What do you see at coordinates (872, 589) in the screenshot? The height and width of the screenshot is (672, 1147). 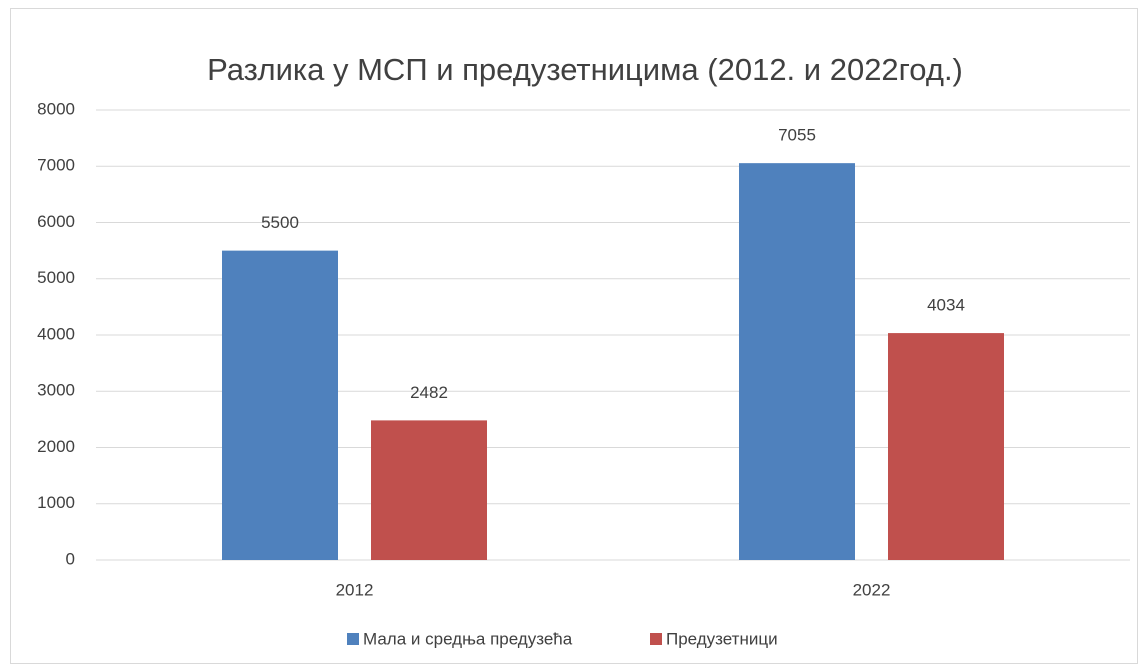 I see `x-tick-label: 2022` at bounding box center [872, 589].